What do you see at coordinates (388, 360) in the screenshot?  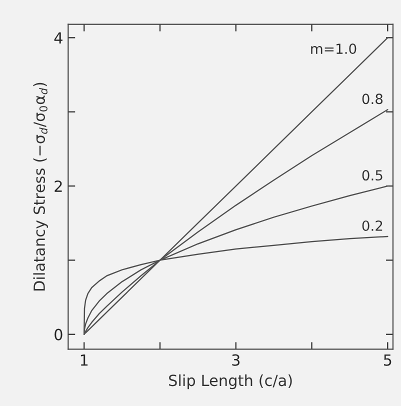 I see `x-tick-label: 5` at bounding box center [388, 360].